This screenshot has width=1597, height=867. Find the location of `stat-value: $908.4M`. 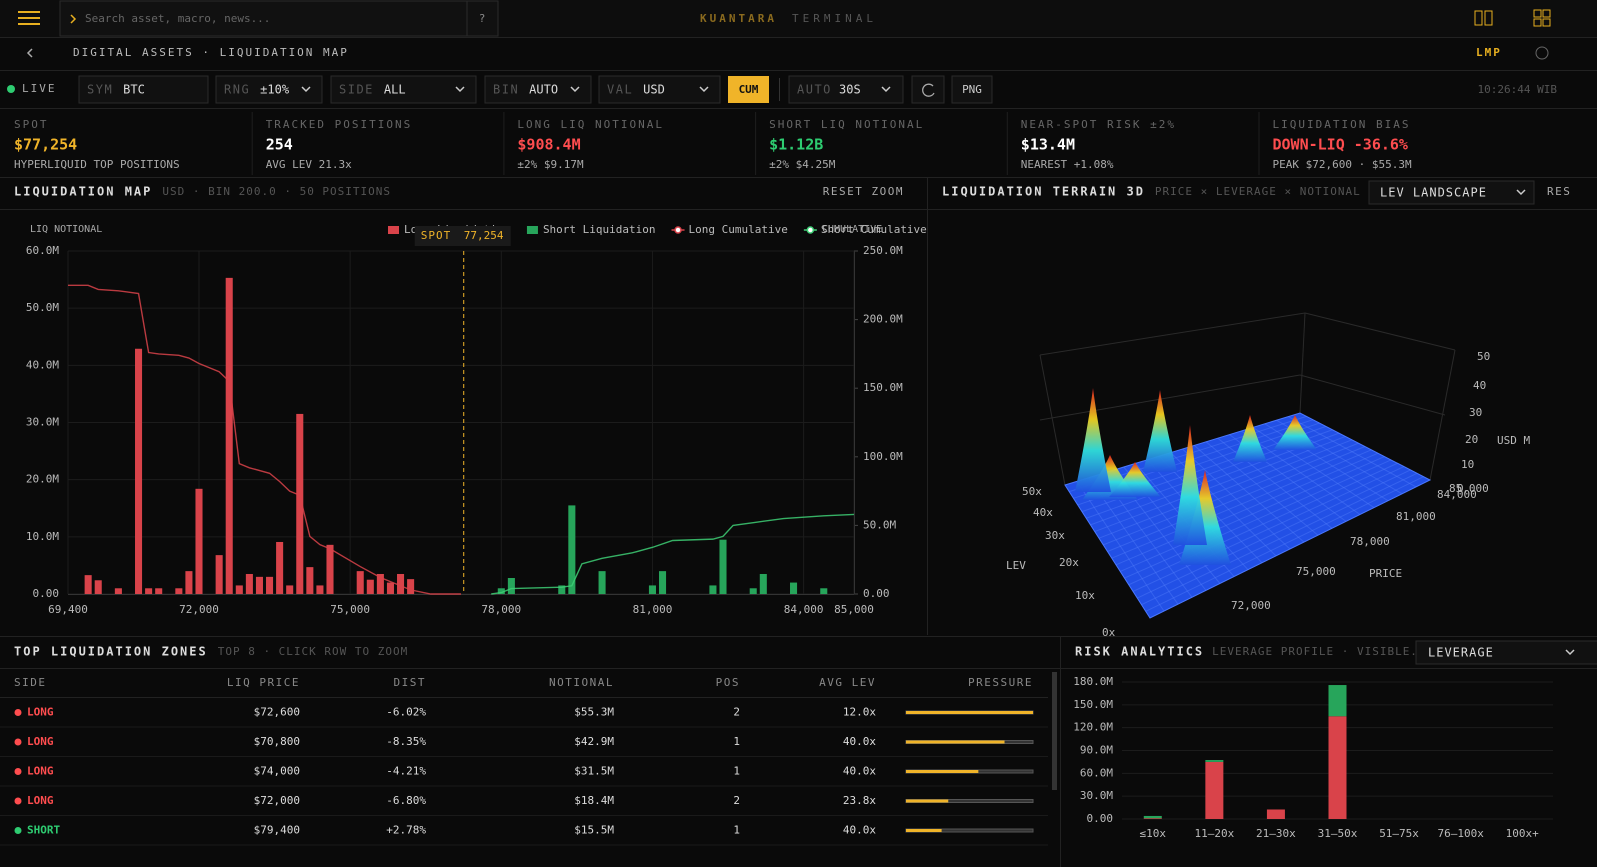

stat-value: $908.4M is located at coordinates (548, 145).